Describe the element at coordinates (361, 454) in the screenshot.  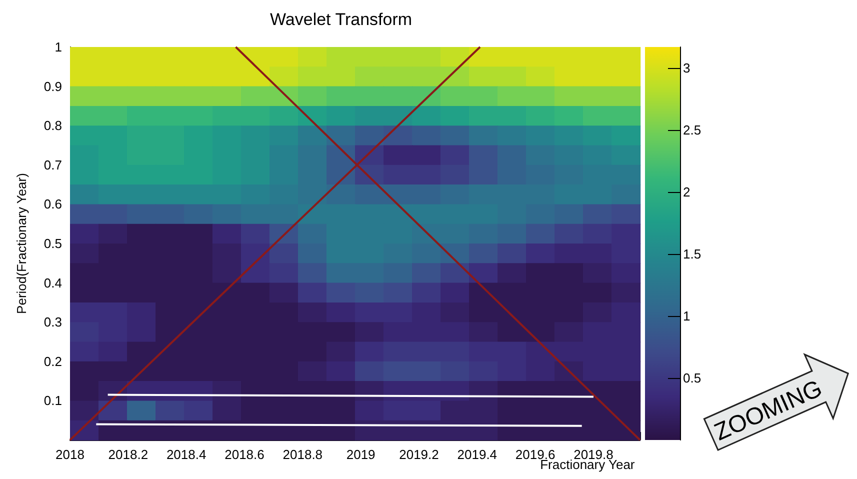
I see `x-tick-label: 2019` at that location.